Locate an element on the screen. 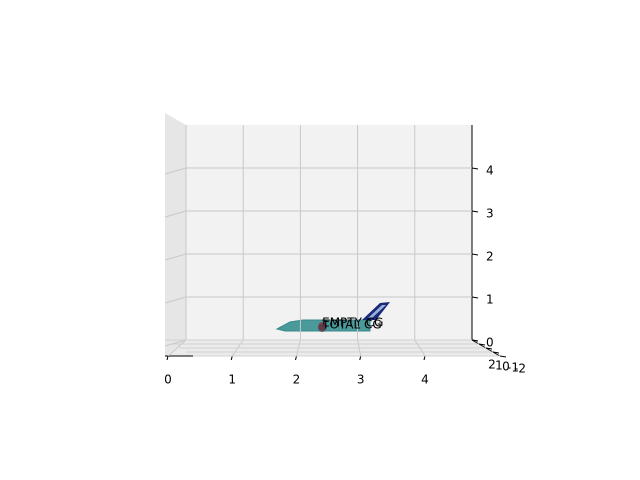 Image resolution: width=640 pixels, height=480 pixels. z-tick-label: 0 is located at coordinates (490, 343).